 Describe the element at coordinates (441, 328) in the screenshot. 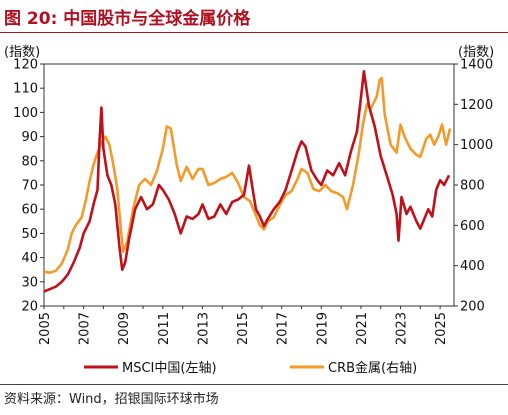

I see `x-tick-label: 2025` at that location.